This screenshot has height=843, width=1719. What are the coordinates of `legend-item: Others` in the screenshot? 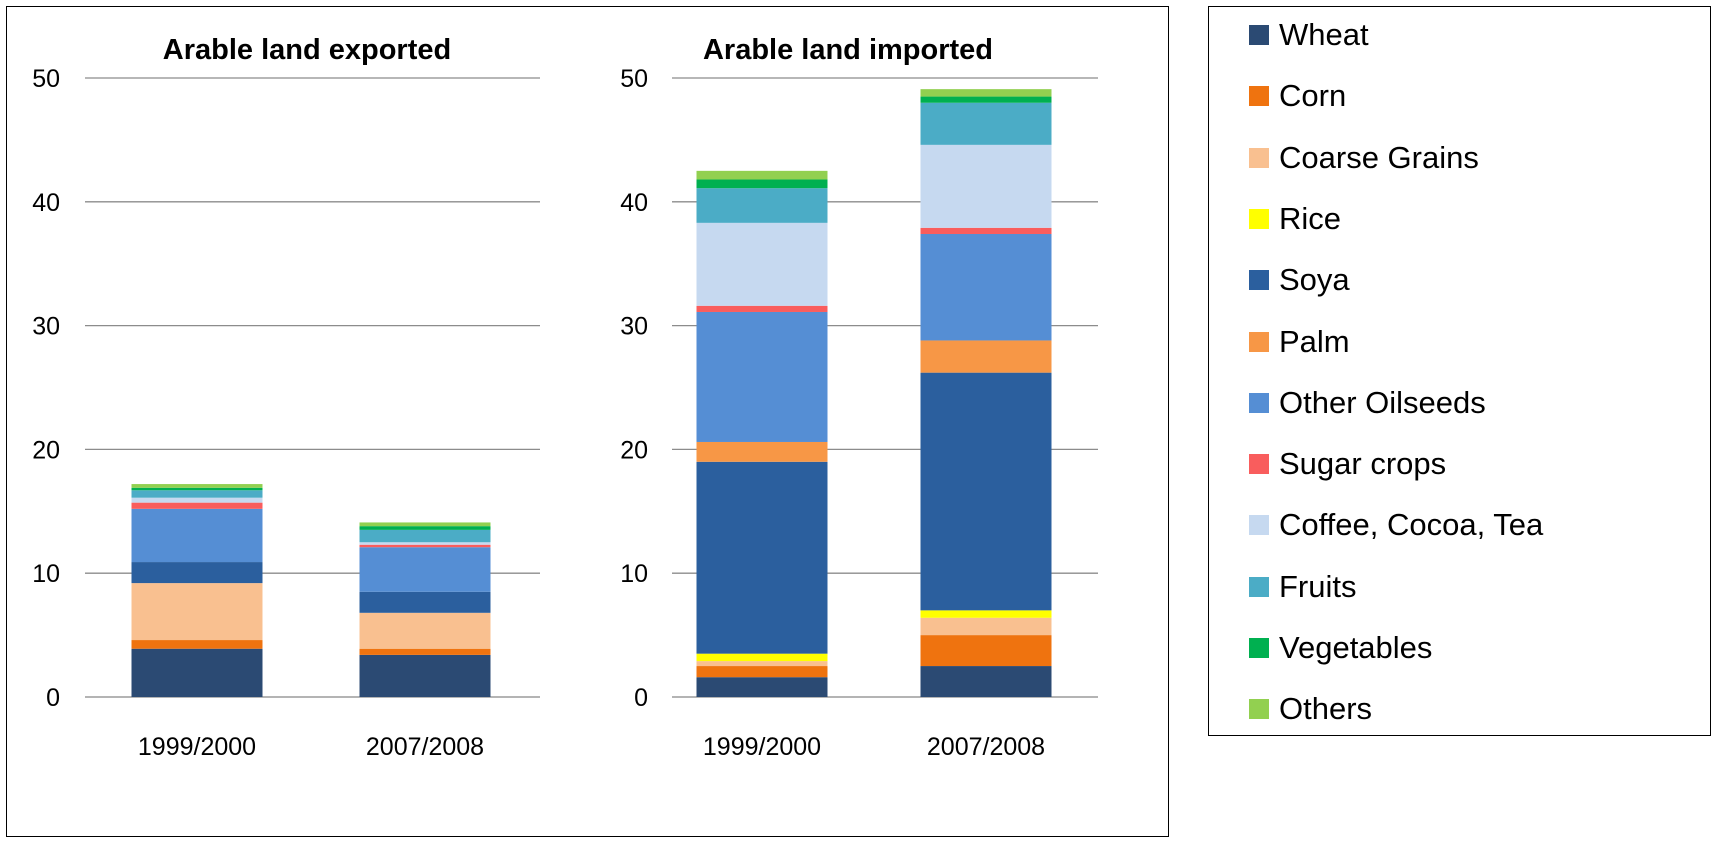 It's located at (1310, 709).